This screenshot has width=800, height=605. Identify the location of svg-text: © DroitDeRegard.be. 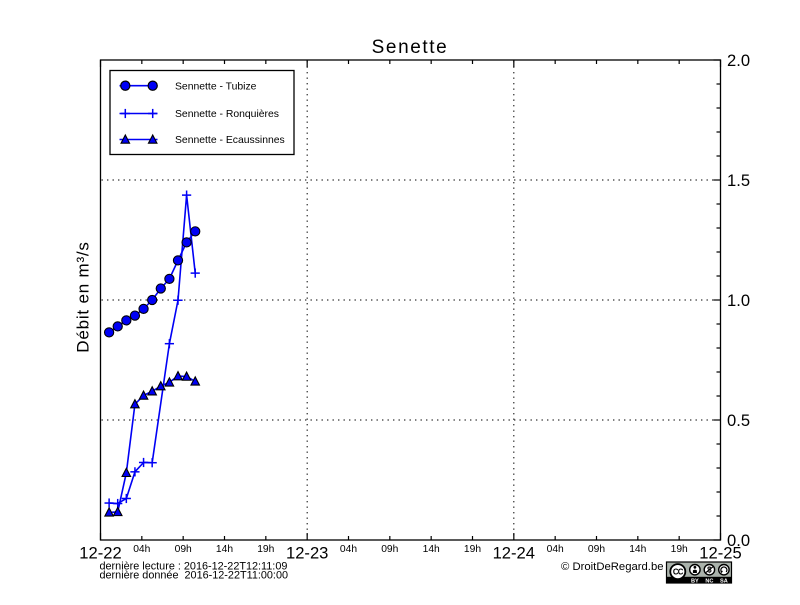
(612, 567).